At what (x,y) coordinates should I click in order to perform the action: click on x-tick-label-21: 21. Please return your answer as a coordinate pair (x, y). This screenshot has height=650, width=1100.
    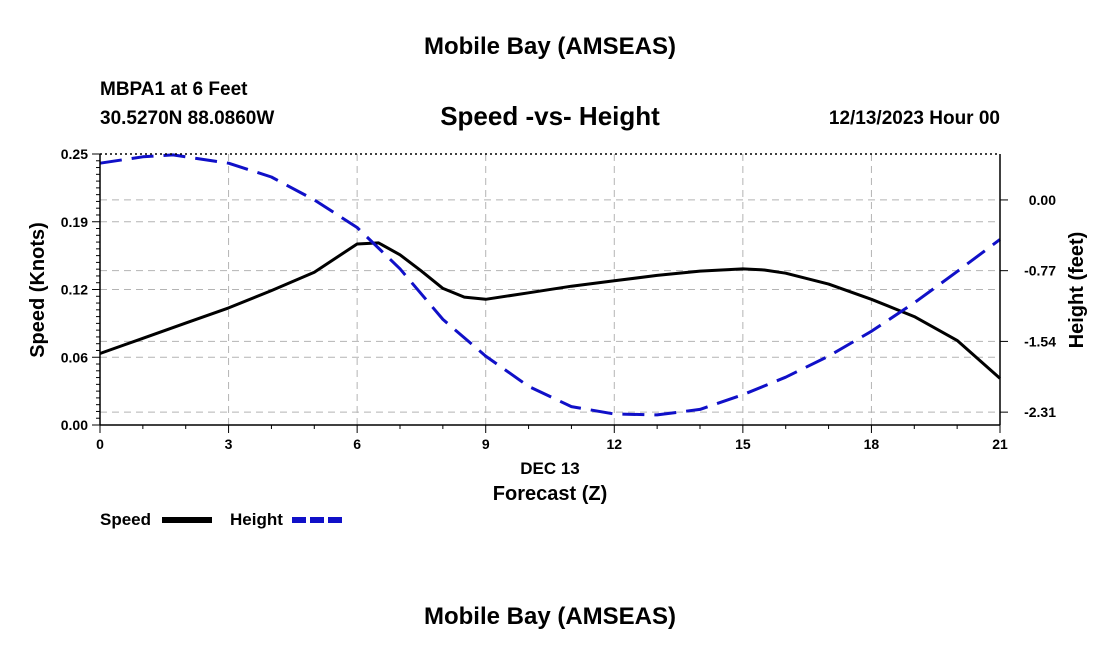
    Looking at the image, I should click on (1000, 444).